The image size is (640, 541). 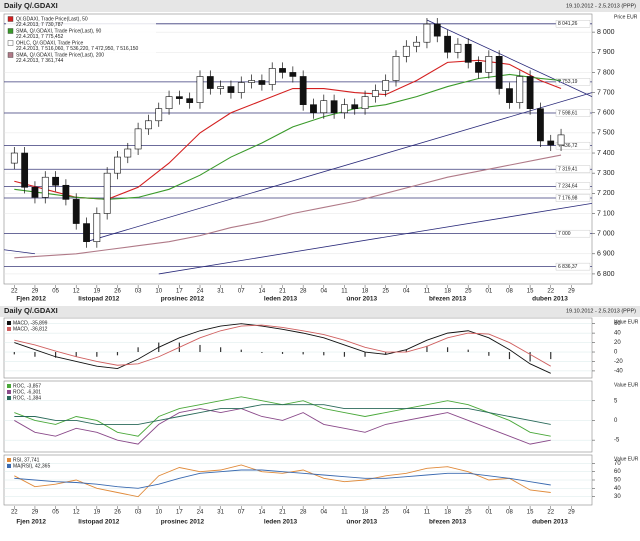 I want to click on legend-box, so click(x=81, y=40).